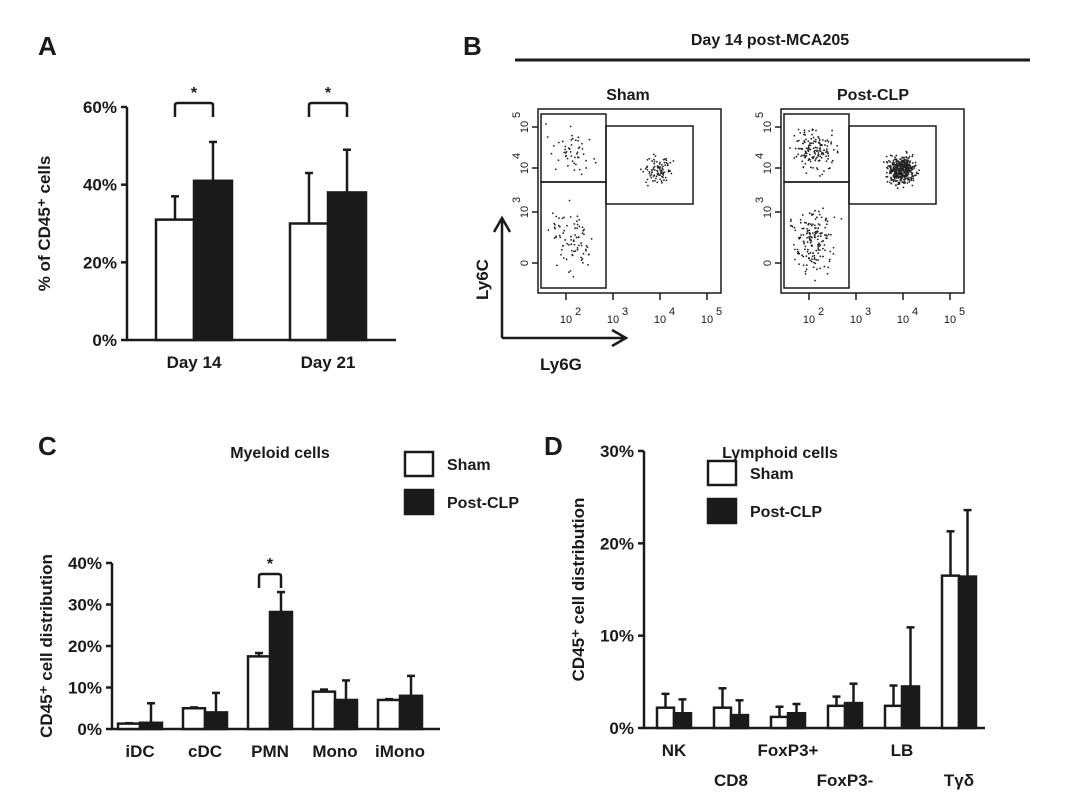 The image size is (1070, 812). What do you see at coordinates (205, 751) in the screenshot?
I see `x-tick-label: cDC` at bounding box center [205, 751].